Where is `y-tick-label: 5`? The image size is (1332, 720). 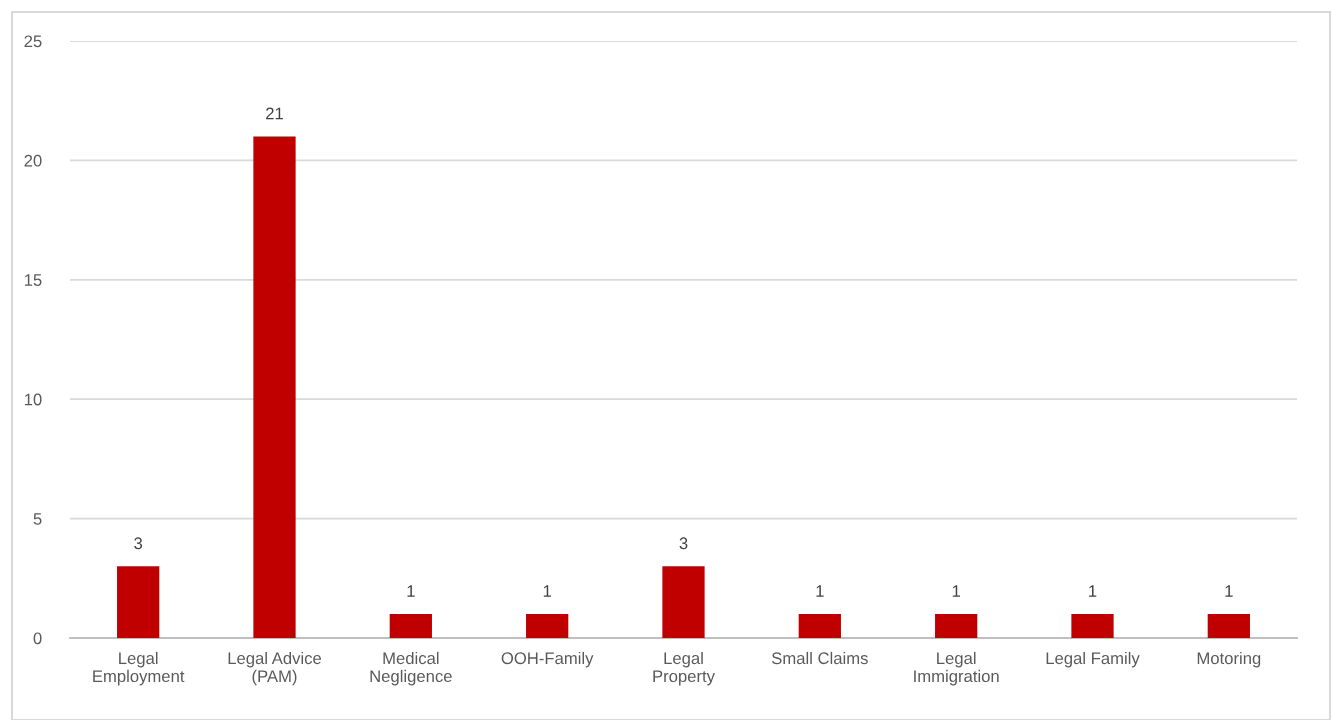 y-tick-label: 5 is located at coordinates (37, 519).